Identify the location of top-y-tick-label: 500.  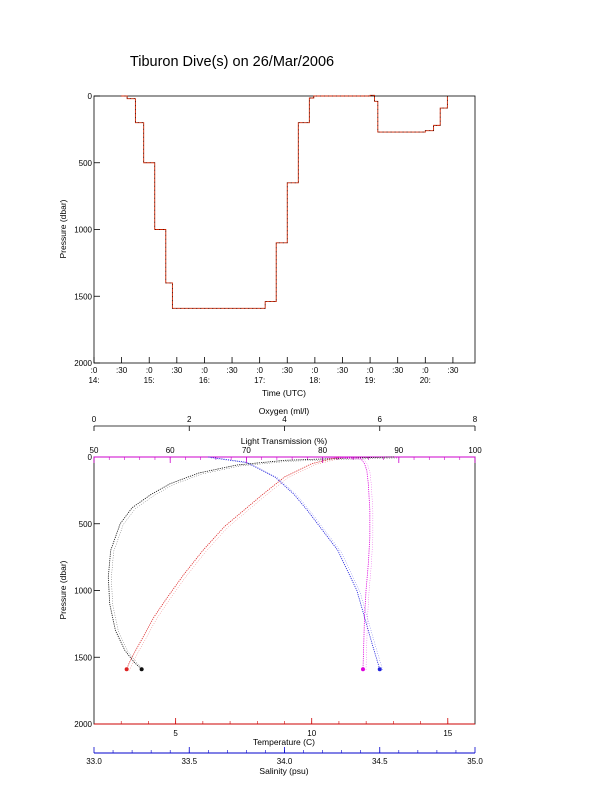
(86, 163).